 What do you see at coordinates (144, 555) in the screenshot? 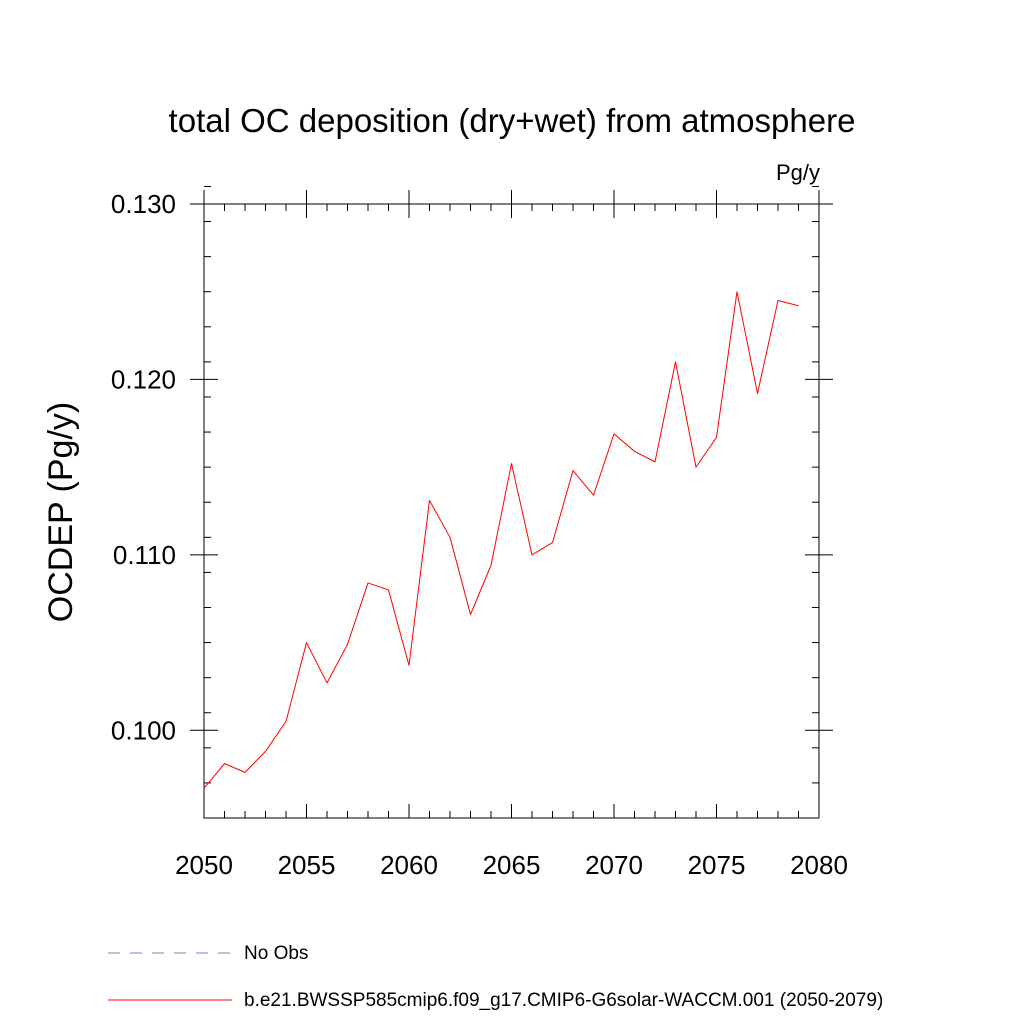
I see `y-tick-label: 0.110` at bounding box center [144, 555].